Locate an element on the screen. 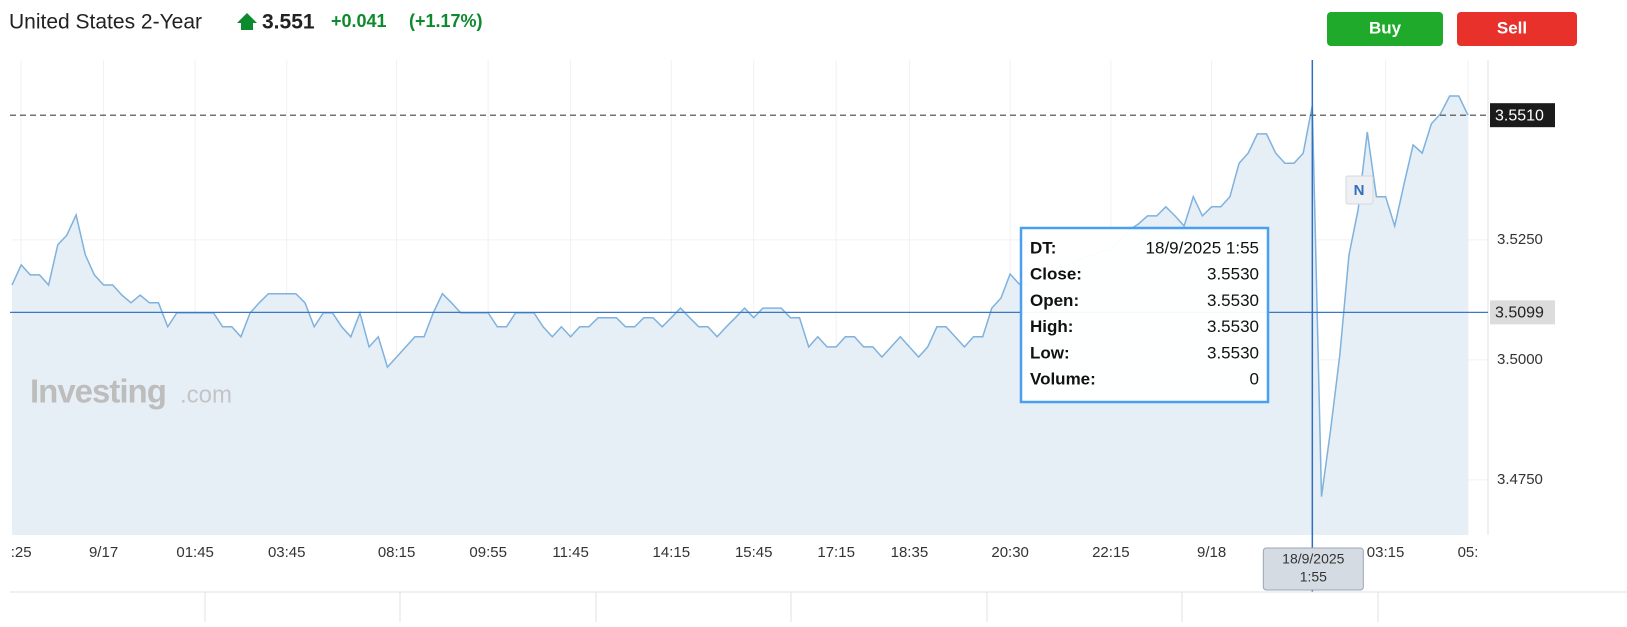 The height and width of the screenshot is (627, 1627). x-tick-label: 14:15 is located at coordinates (672, 552).